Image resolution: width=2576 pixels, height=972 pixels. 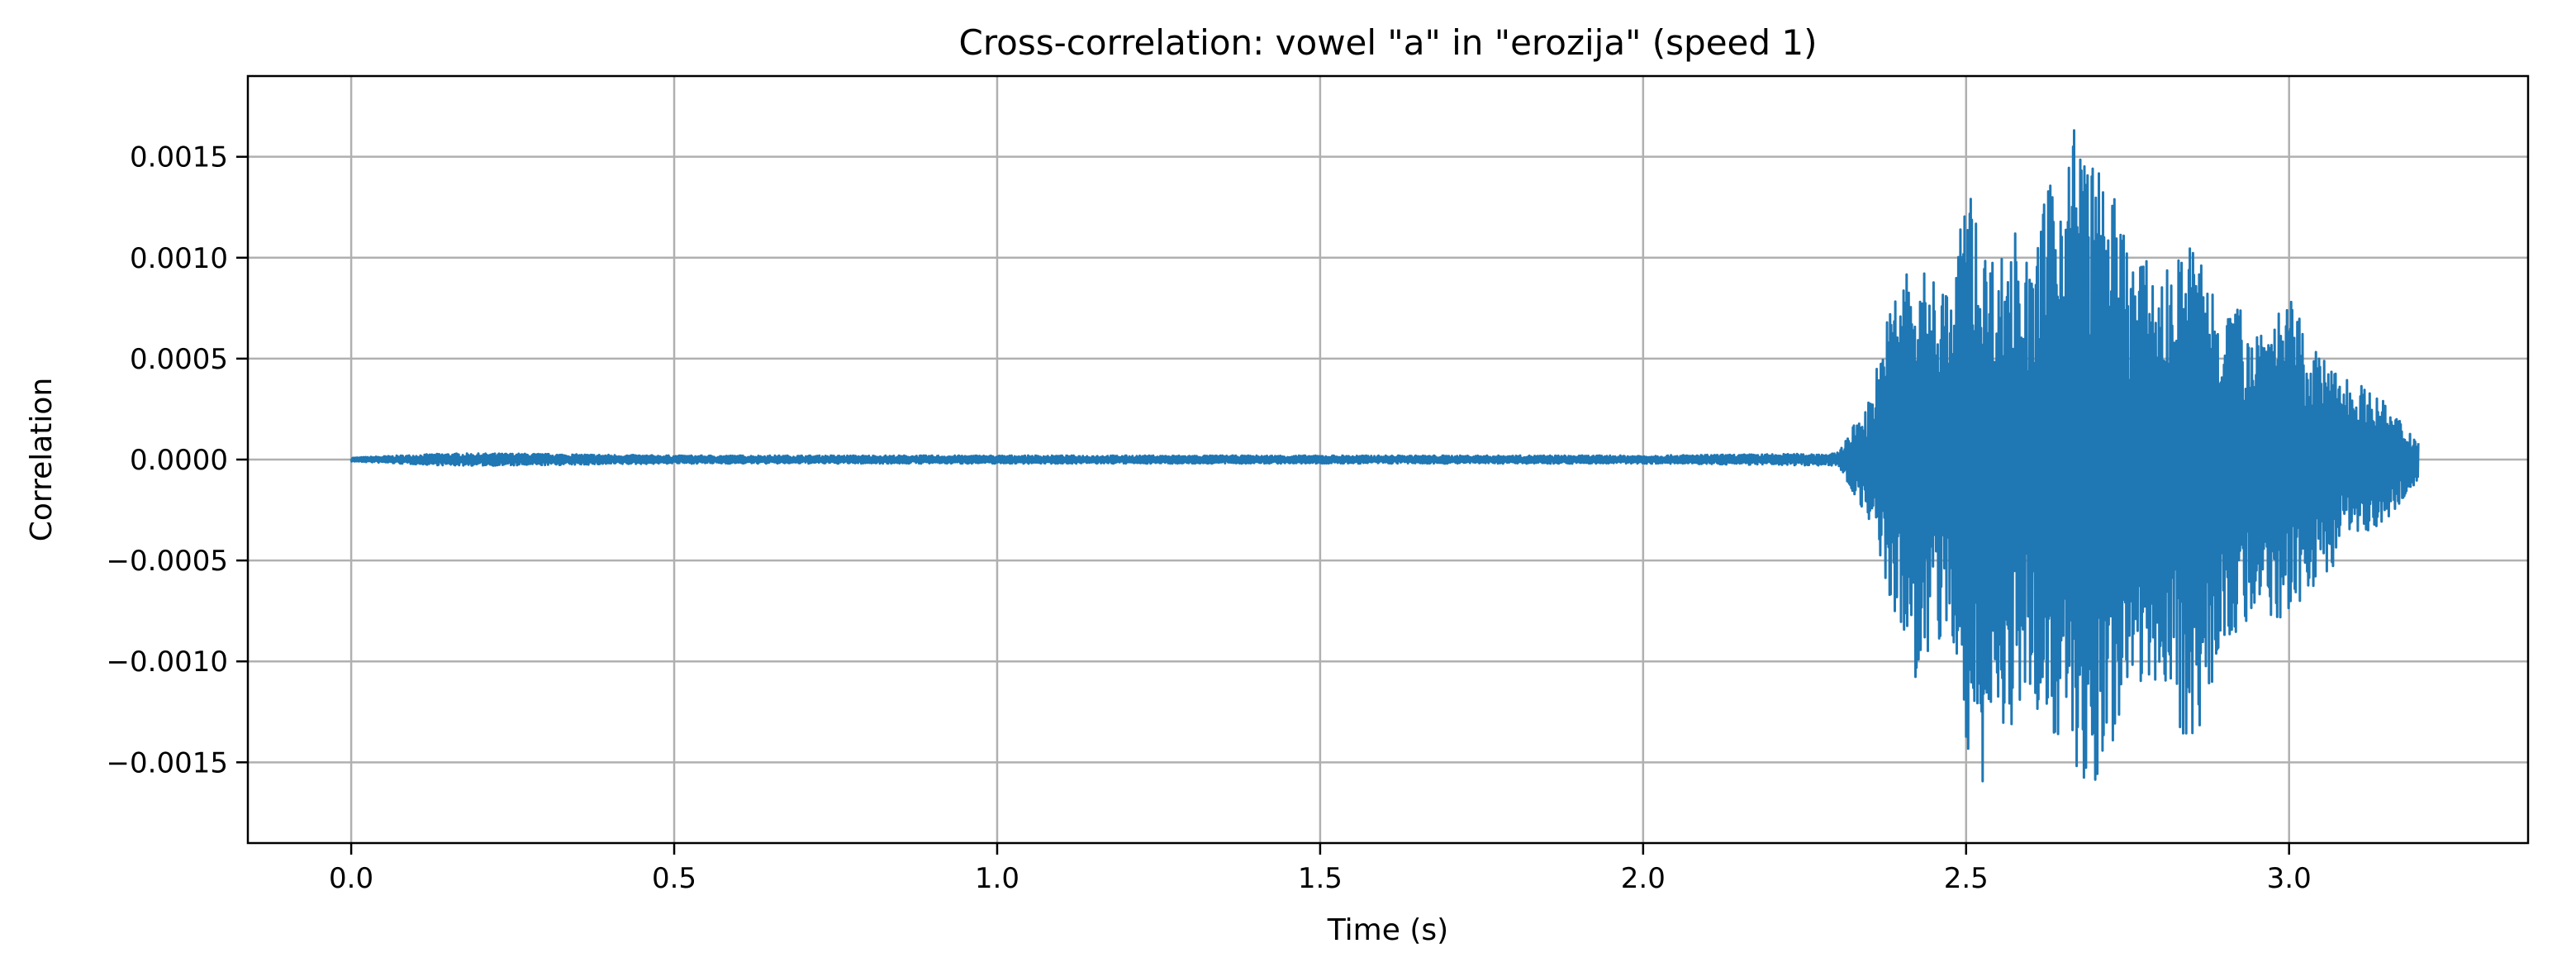 What do you see at coordinates (1320, 879) in the screenshot?
I see `x-tick-label: 1.5` at bounding box center [1320, 879].